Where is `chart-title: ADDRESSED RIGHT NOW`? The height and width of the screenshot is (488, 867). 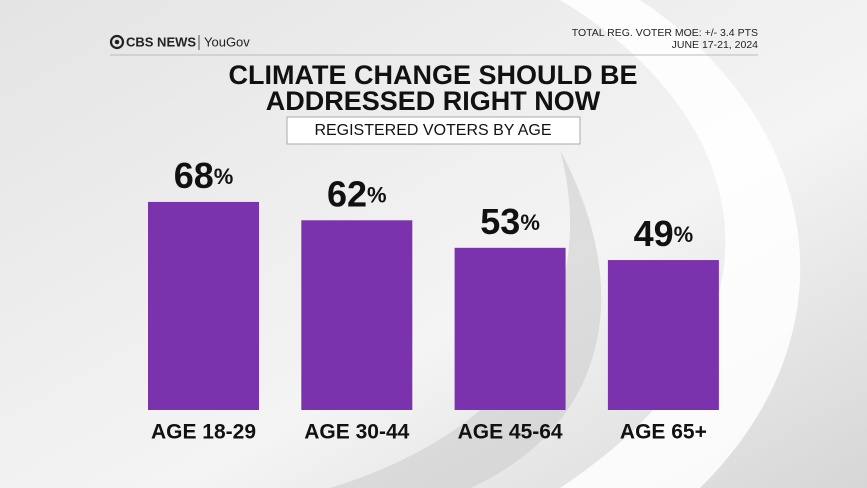
chart-title: ADDRESSED RIGHT NOW is located at coordinates (433, 101).